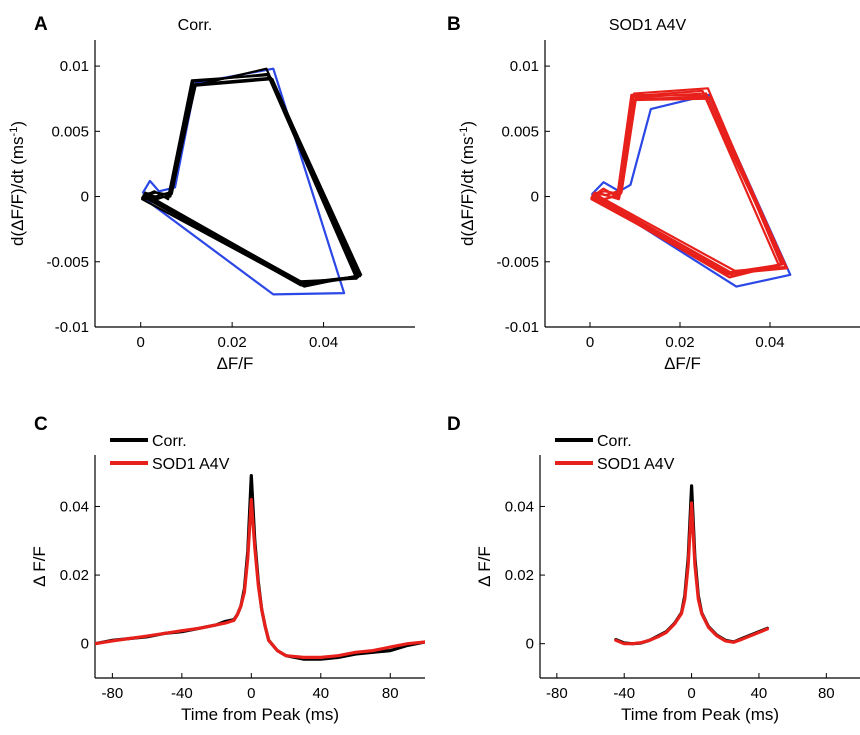 The image size is (860, 735). Describe the element at coordinates (454, 424) in the screenshot. I see `panel-letter: D` at that location.